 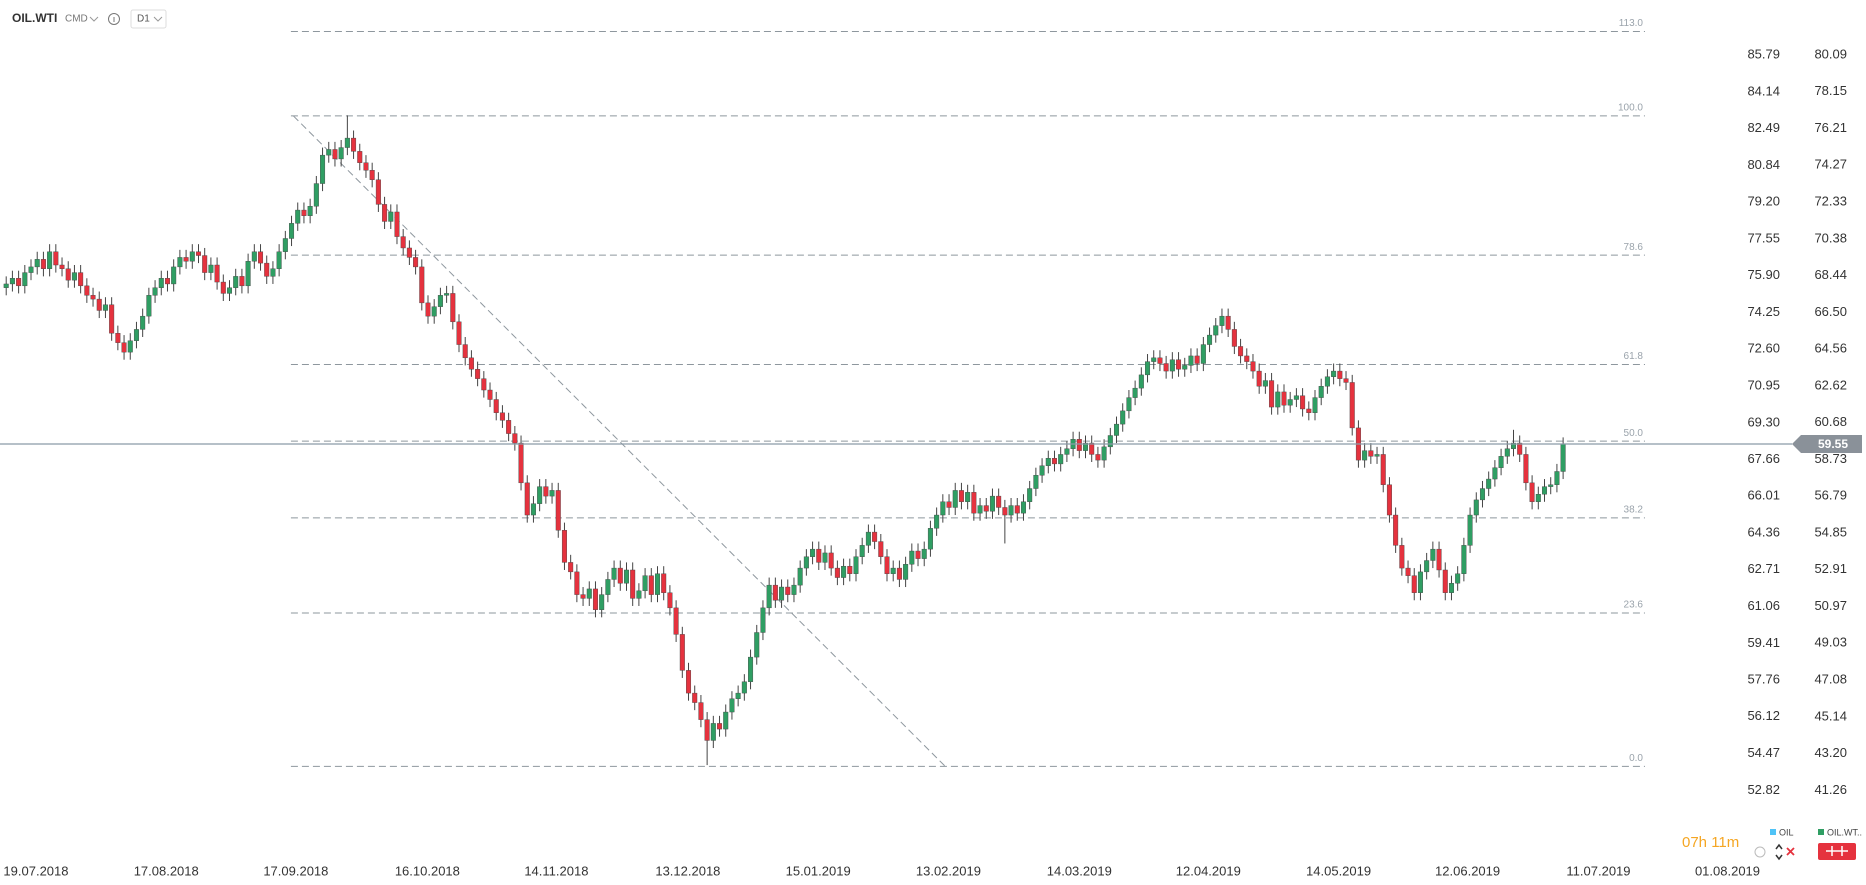 What do you see at coordinates (1830, 458) in the screenshot?
I see `y-tick-label: 58.73` at bounding box center [1830, 458].